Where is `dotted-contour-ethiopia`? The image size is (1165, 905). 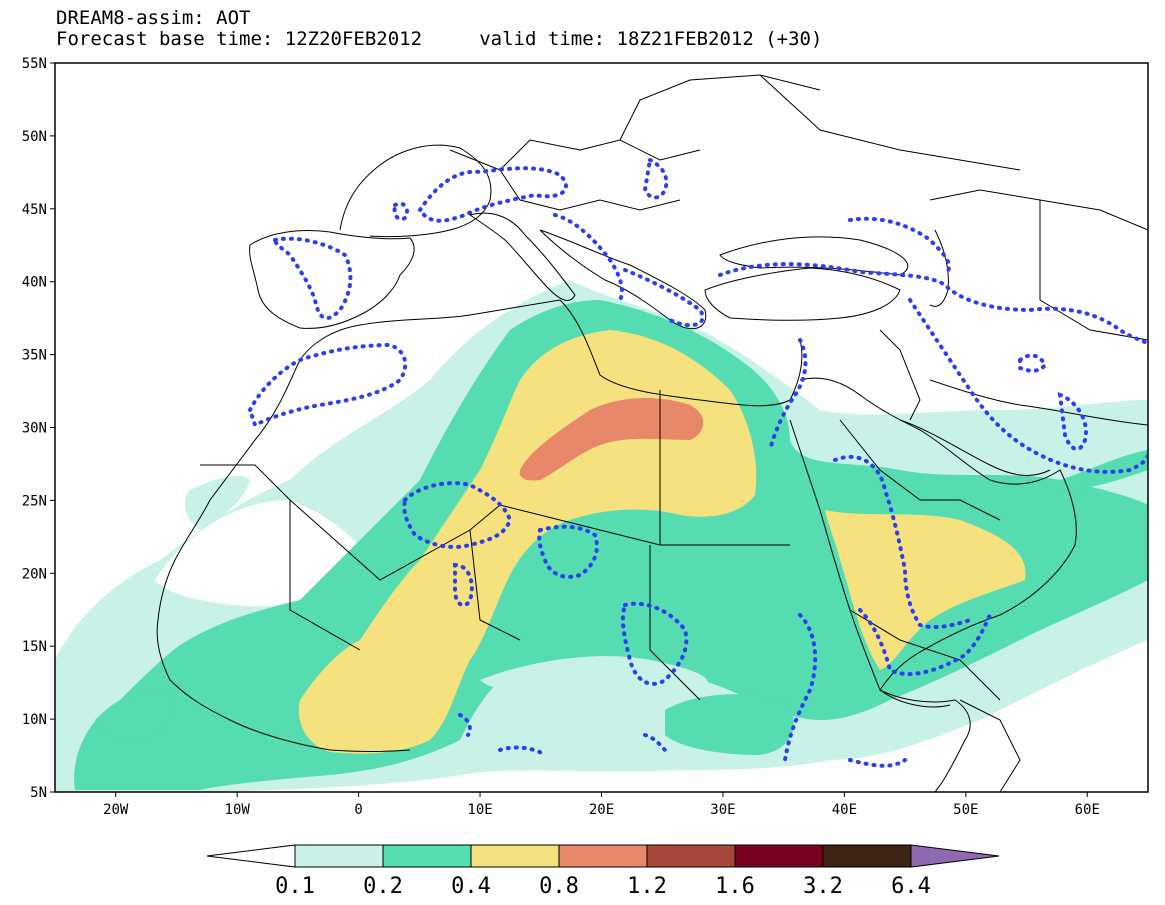 dotted-contour-ethiopia is located at coordinates (800, 687).